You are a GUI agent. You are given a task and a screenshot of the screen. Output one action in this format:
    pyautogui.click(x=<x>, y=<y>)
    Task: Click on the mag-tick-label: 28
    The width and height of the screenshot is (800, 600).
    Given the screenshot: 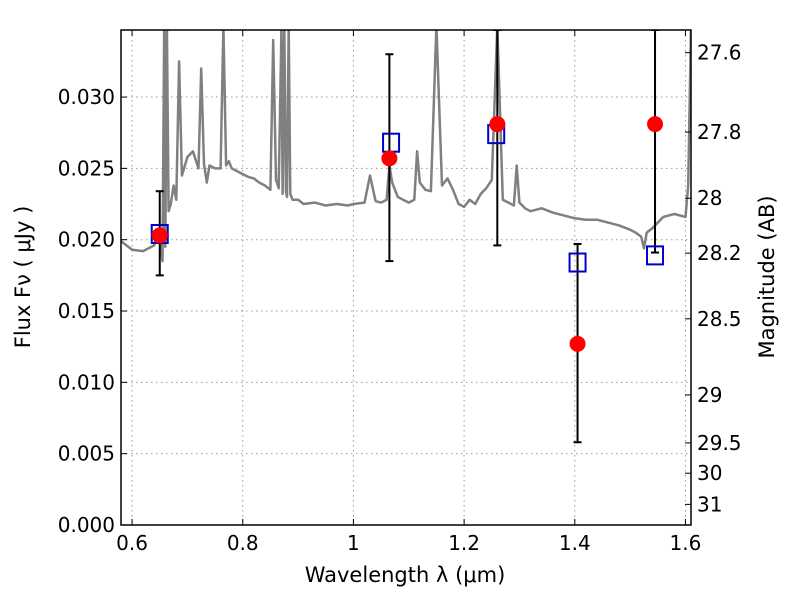 What is the action you would take?
    pyautogui.click(x=709, y=198)
    